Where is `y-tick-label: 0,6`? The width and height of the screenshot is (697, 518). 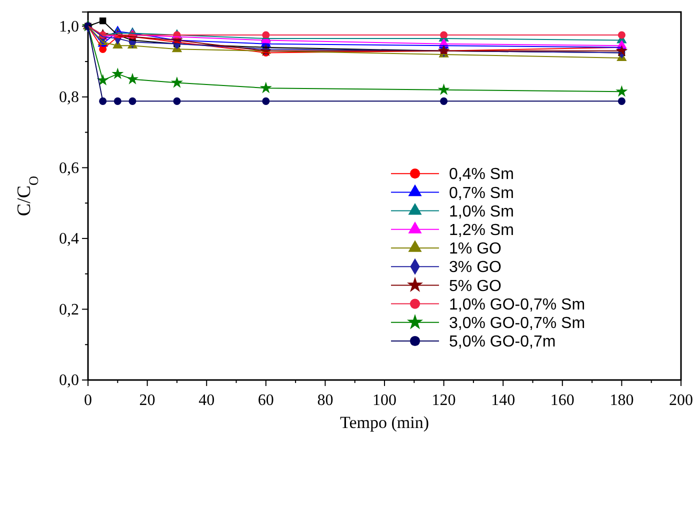 y-tick-label: 0,6 is located at coordinates (69, 168).